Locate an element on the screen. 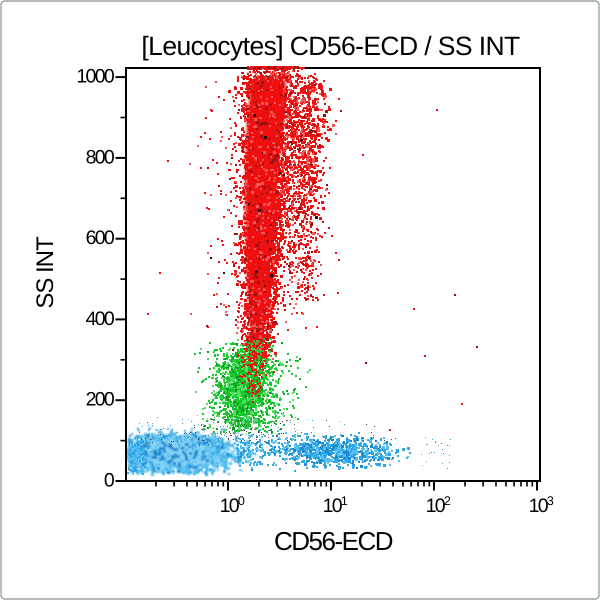  svg-text: [Leucocytes] CD56-ECD / SS INT is located at coordinates (330, 46).